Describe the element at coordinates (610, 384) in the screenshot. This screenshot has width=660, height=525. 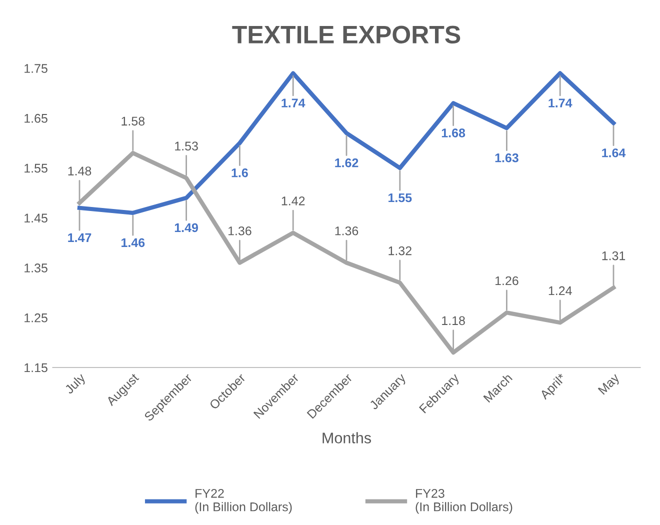
I see `x-tick-label: May` at that location.